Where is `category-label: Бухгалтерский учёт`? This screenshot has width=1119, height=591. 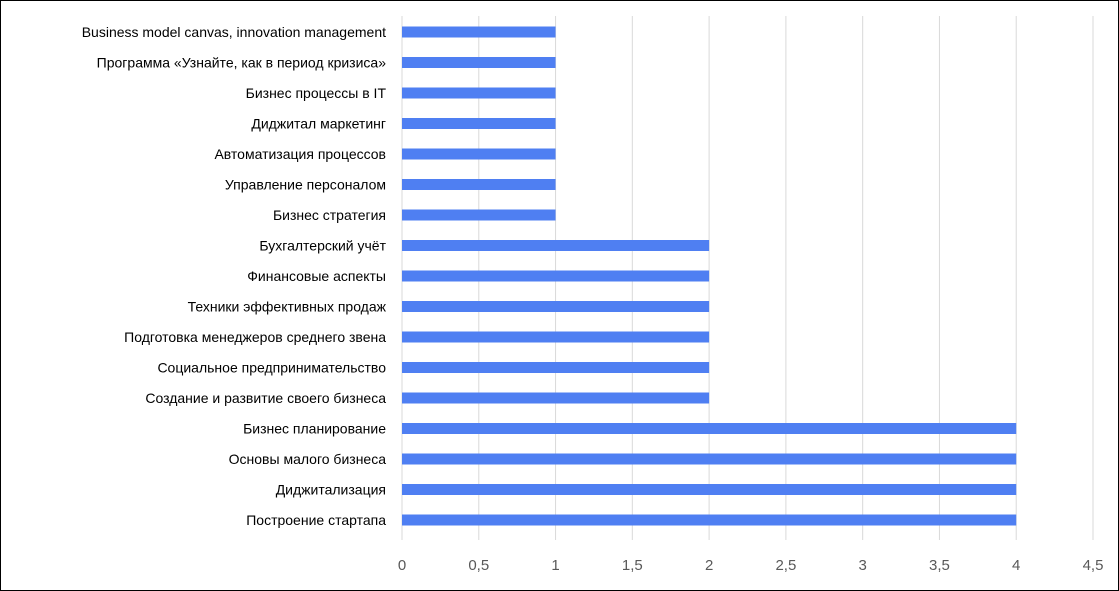
category-label: Бухгалтерский учёт is located at coordinates (322, 246).